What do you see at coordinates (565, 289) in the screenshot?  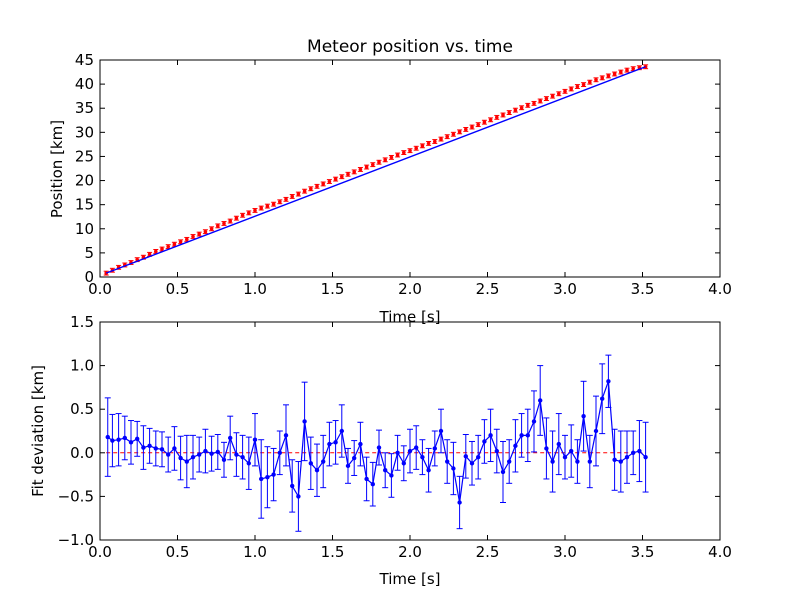 I see `position-chart-xtick-label: 3.0` at bounding box center [565, 289].